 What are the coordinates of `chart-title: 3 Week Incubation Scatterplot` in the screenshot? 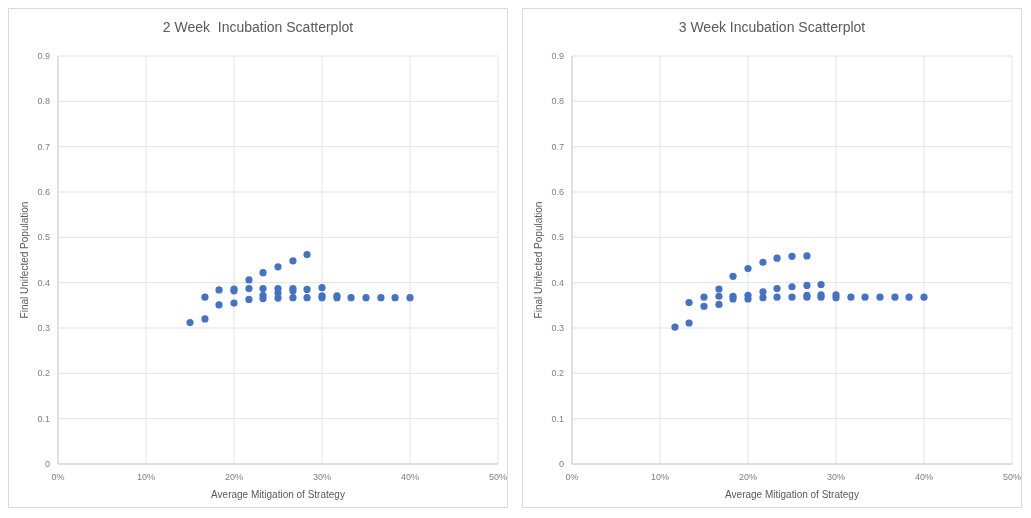 It's located at (772, 27).